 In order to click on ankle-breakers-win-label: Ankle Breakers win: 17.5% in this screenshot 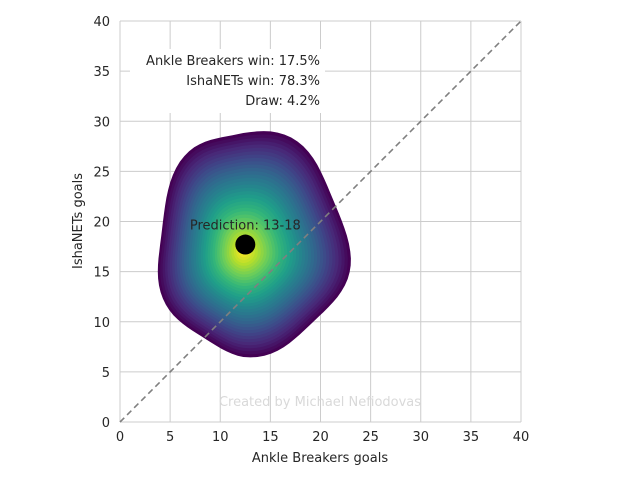, I will do `click(233, 61)`.